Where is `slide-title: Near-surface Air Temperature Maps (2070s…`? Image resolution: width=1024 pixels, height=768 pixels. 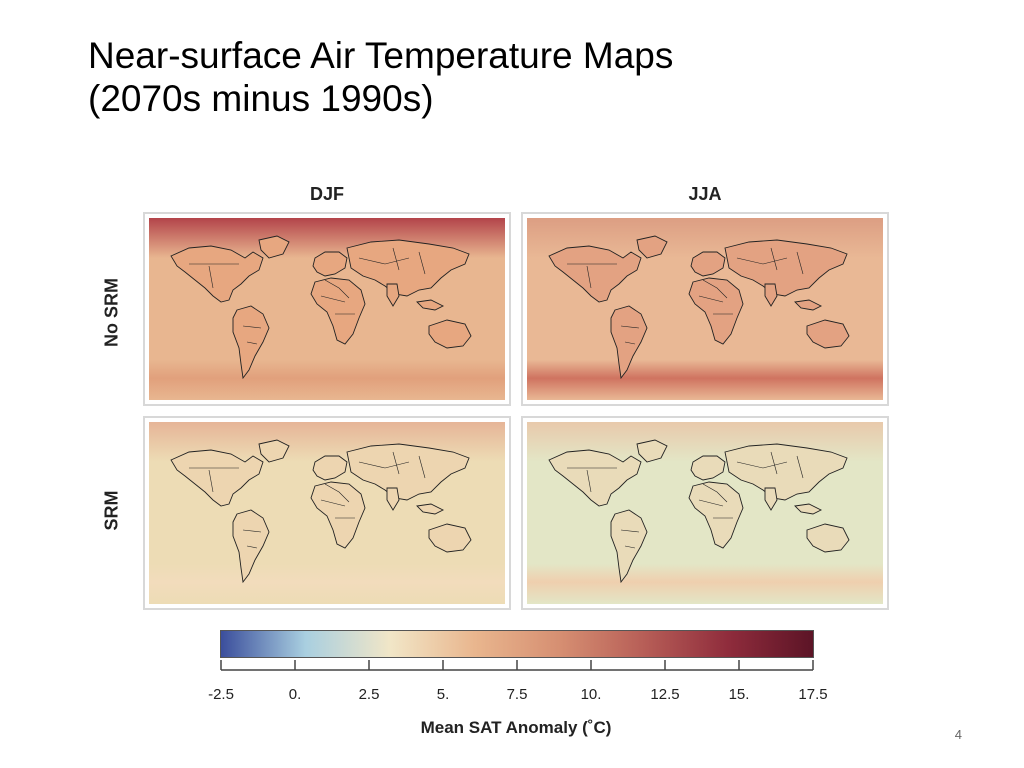
slide-title: Near-surface Air Temperature Maps (2070s… is located at coordinates (380, 77).